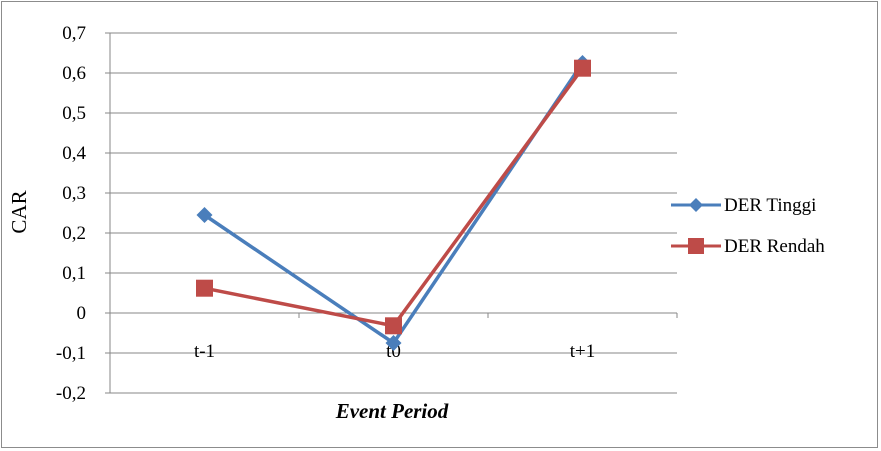 This screenshot has height=451, width=881. Describe the element at coordinates (696, 246) in the screenshot. I see `legend-marker-der-rendah` at that location.